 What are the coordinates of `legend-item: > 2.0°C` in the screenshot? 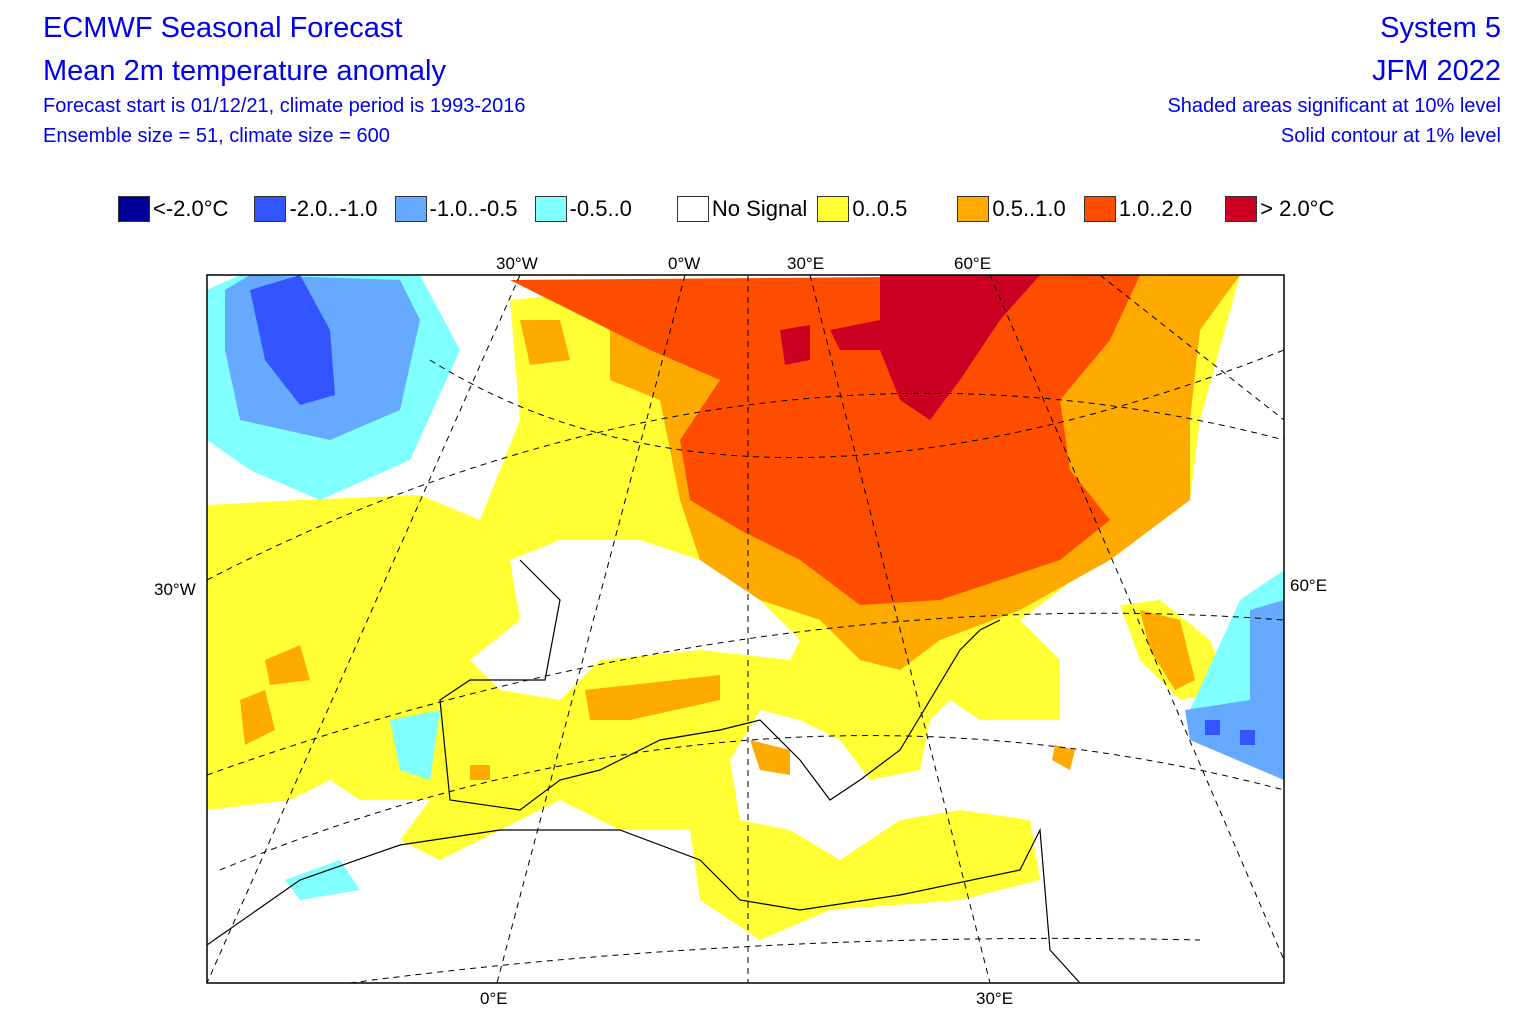 It's located at (1279, 209).